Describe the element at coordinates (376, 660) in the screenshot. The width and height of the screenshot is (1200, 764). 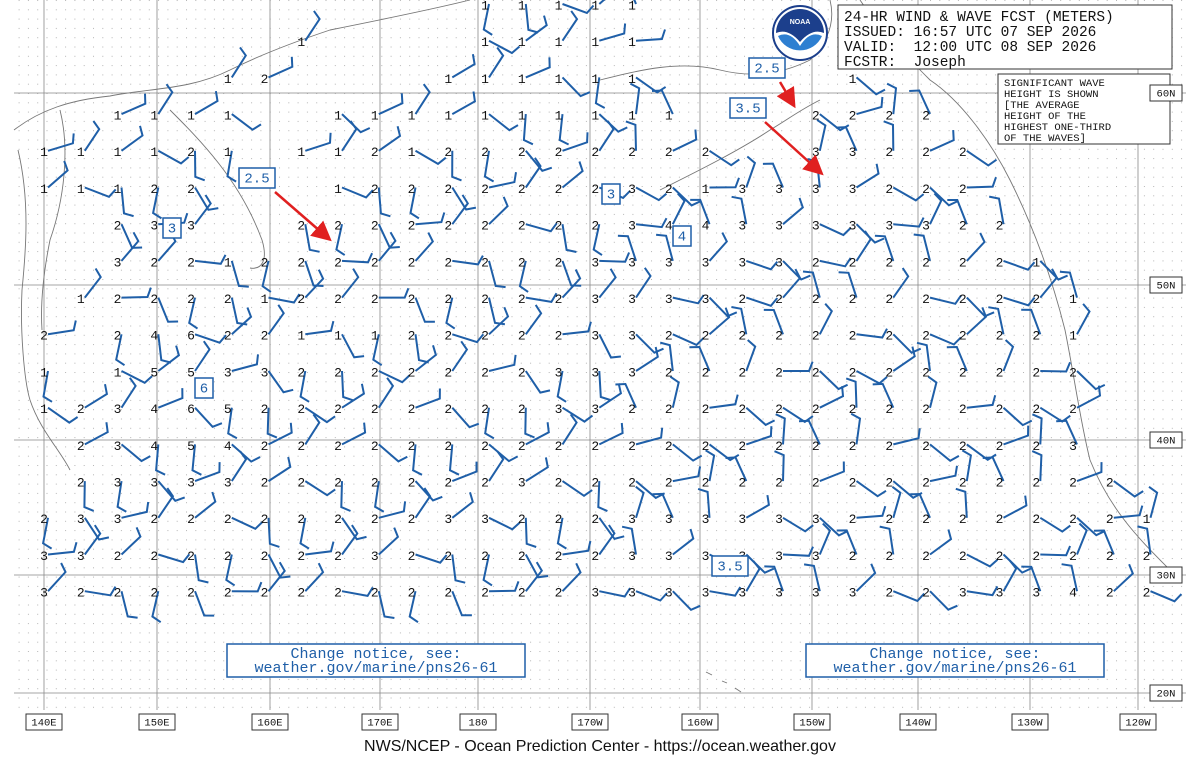
I see `notice-box` at that location.